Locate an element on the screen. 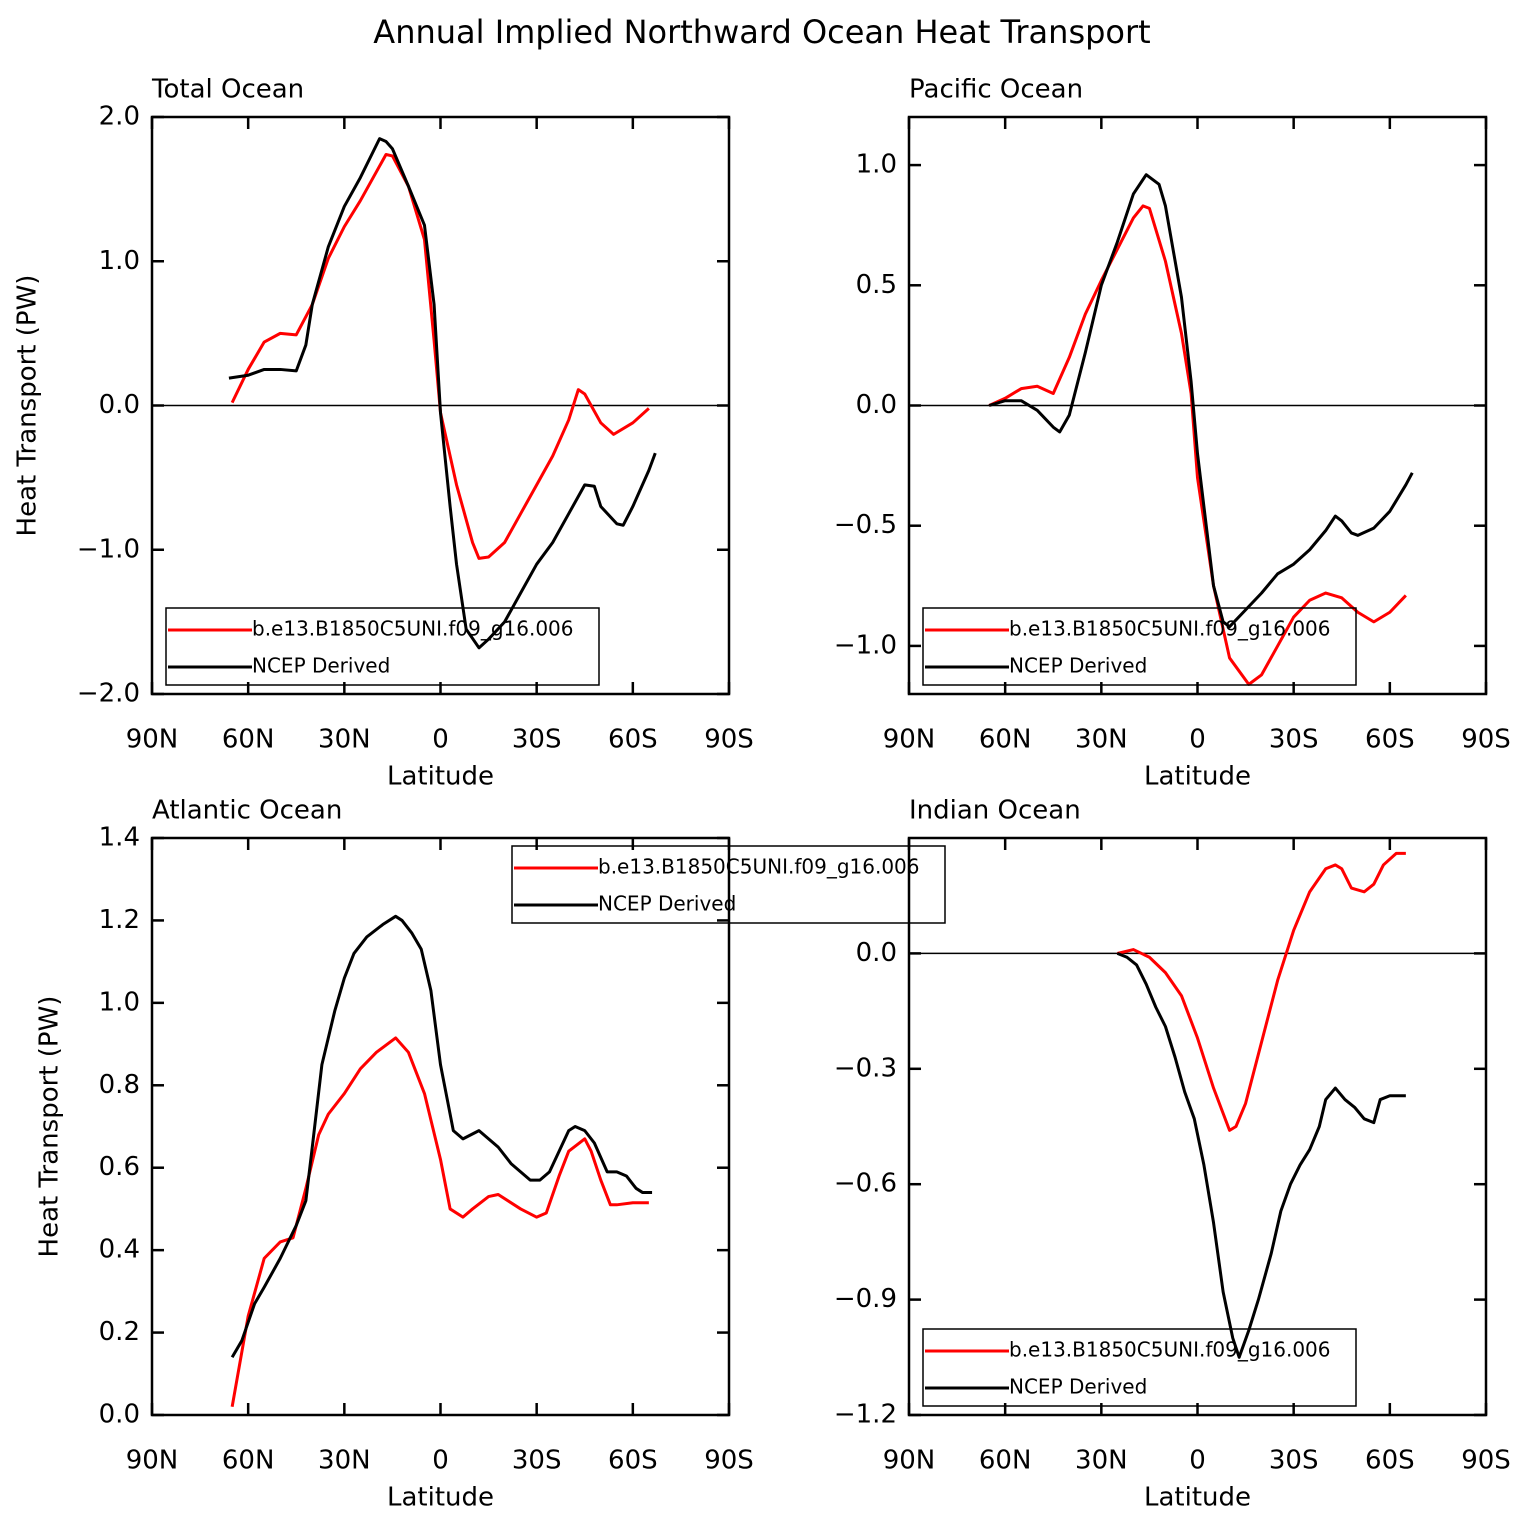  y-tick-label: 1.4 is located at coordinates (119, 838).